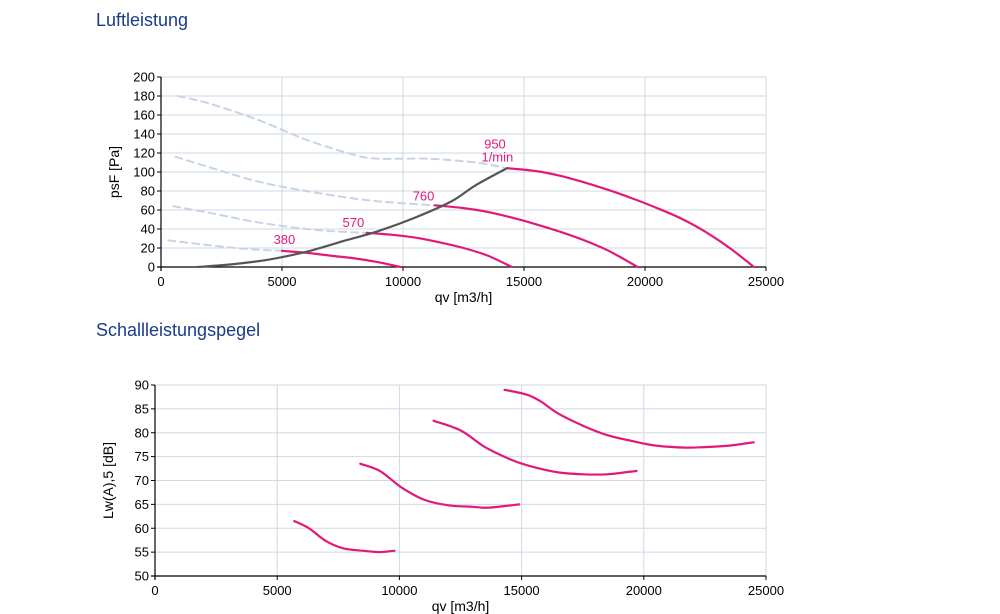  What do you see at coordinates (142, 480) in the screenshot?
I see `sound-y-tick-label: 70` at bounding box center [142, 480].